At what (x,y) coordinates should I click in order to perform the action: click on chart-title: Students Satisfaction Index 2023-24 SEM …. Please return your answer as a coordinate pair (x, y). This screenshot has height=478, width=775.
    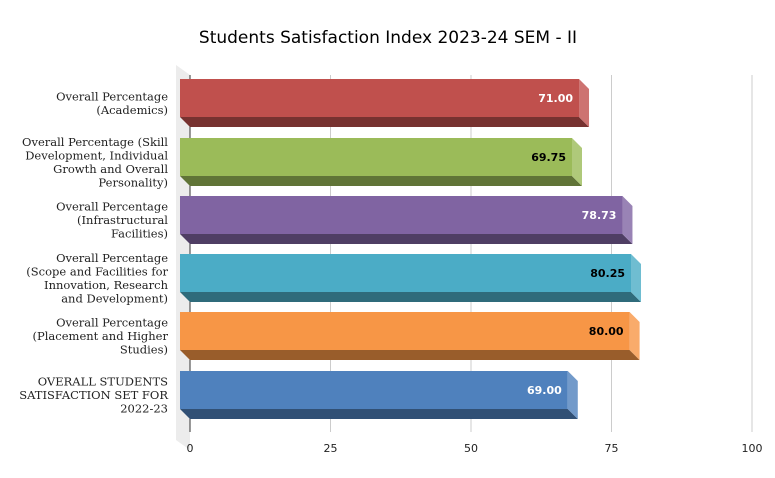
    Looking at the image, I should click on (388, 38).